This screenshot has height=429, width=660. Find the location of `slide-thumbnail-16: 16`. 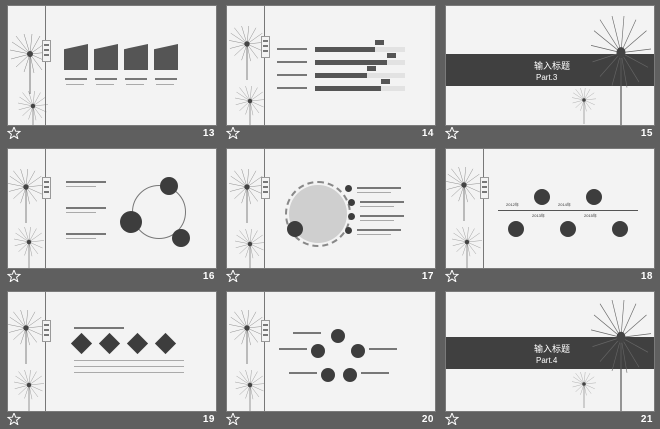

slide-thumbnail-16: 16 is located at coordinates (112, 217).